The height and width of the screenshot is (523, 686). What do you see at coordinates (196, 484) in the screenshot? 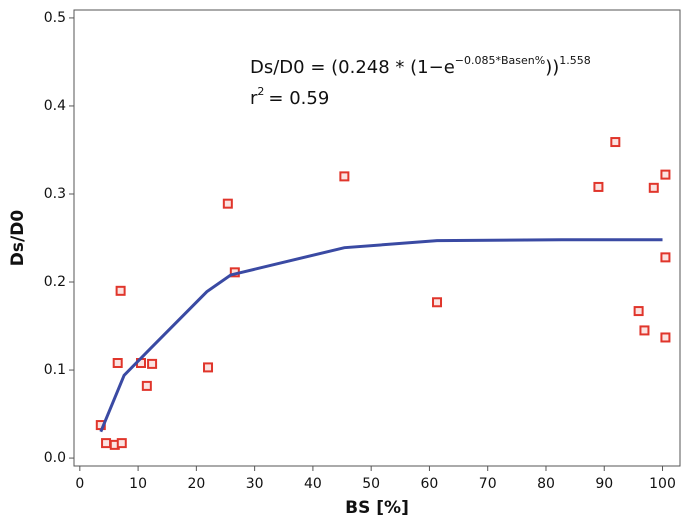
I see `x-tick-label: 20` at bounding box center [196, 484].